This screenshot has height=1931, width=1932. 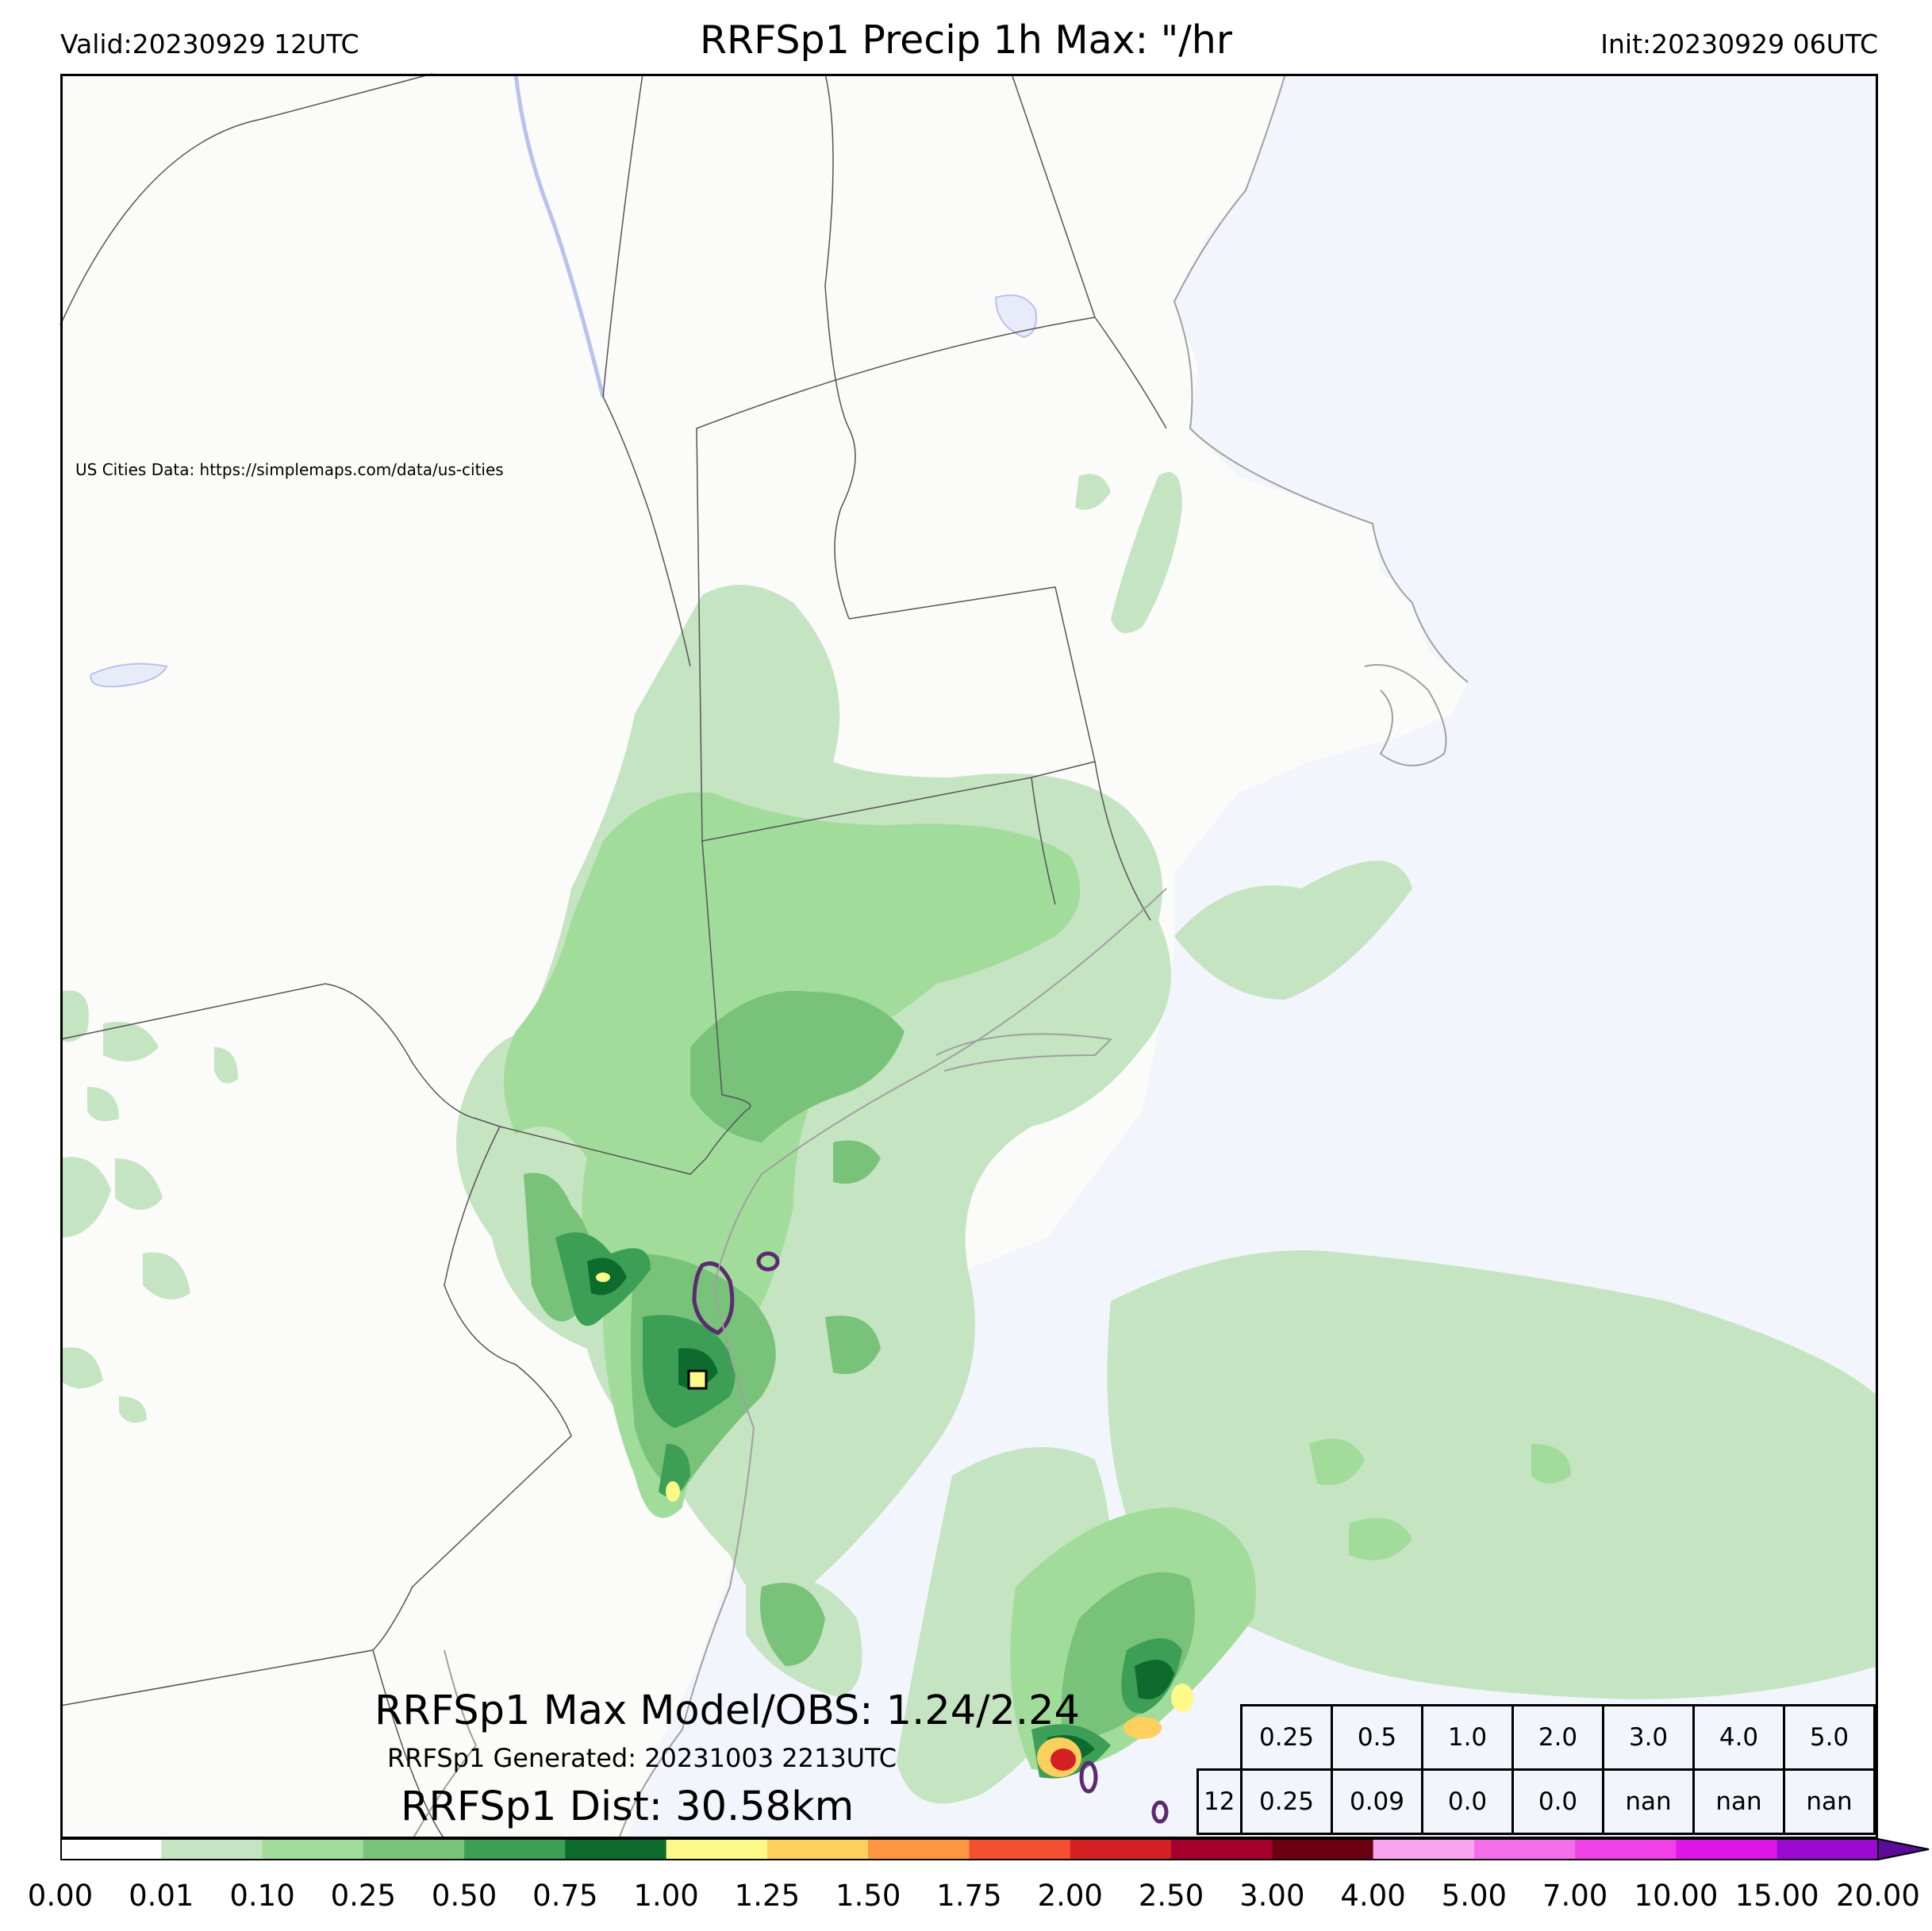 What do you see at coordinates (642, 1758) in the screenshot?
I see `generated-time: RRFSp1 Generated: 20231003 2213UTC` at bounding box center [642, 1758].